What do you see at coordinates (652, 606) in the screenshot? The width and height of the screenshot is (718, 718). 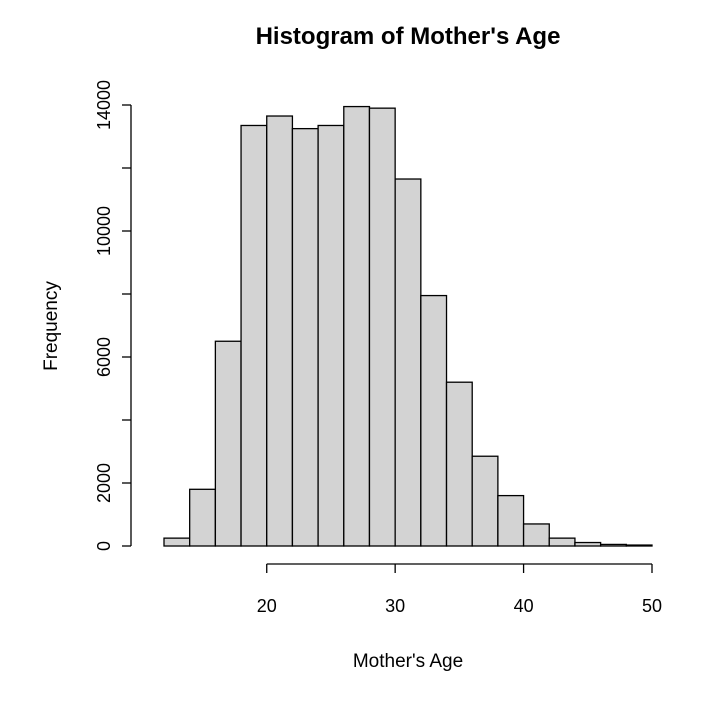 I see `x-tick-label: 50` at bounding box center [652, 606].